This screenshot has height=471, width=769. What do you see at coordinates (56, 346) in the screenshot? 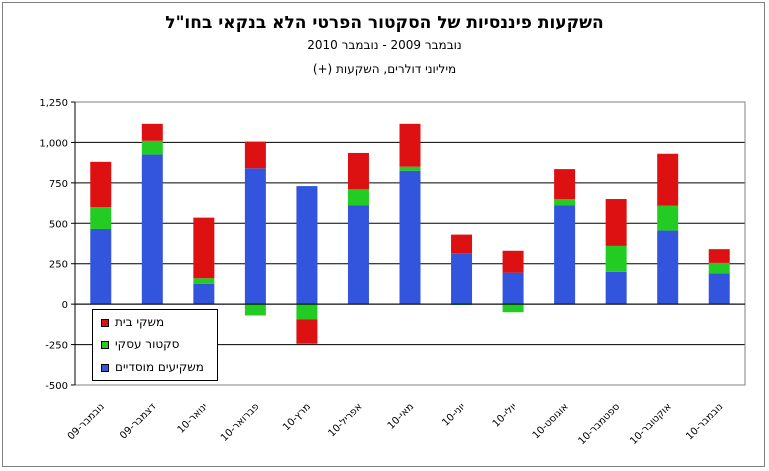
I see `y-tick-label: -250` at bounding box center [56, 346].